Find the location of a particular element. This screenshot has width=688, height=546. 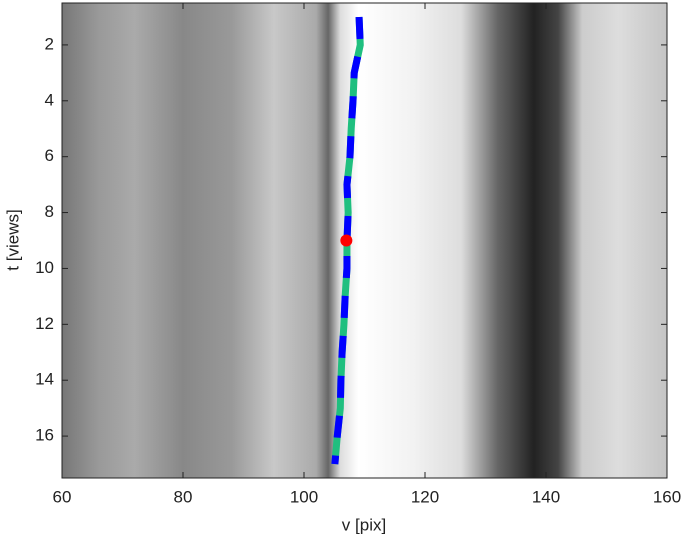

y-tick-label: 2 is located at coordinates (49, 43).